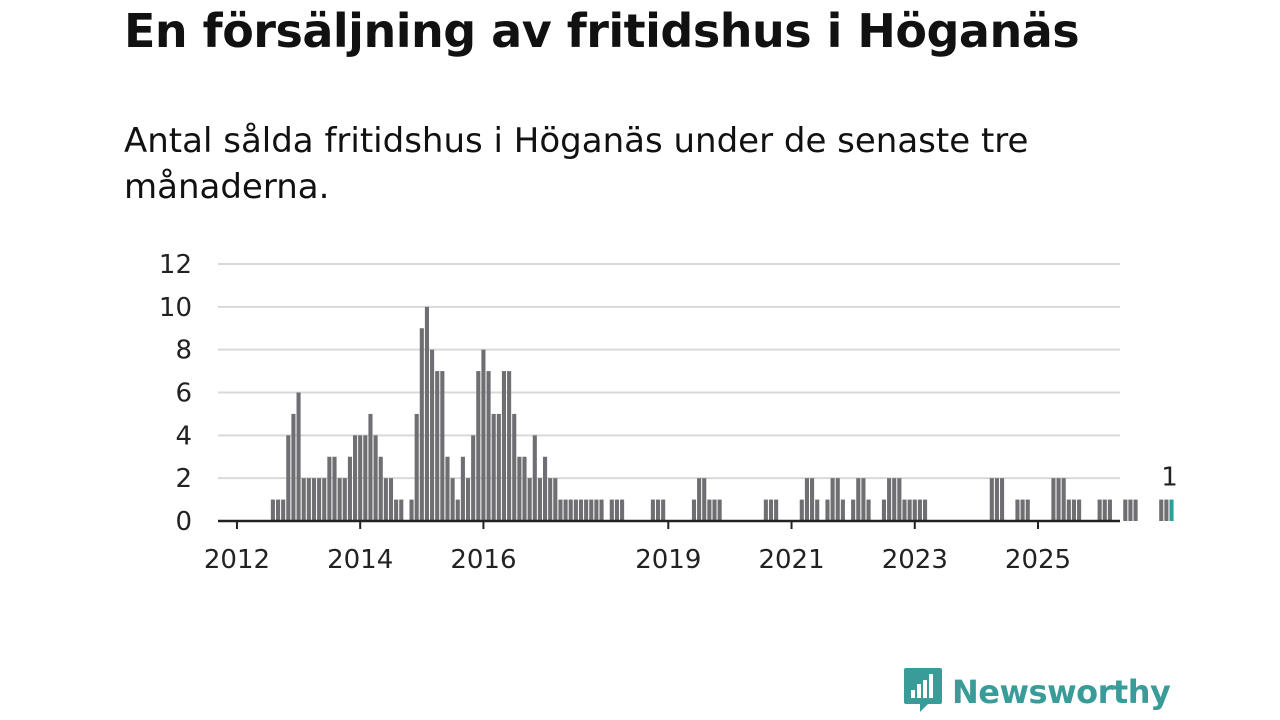 This screenshot has height=720, width=1280. I want to click on highlighted-bar, so click(1171, 510).